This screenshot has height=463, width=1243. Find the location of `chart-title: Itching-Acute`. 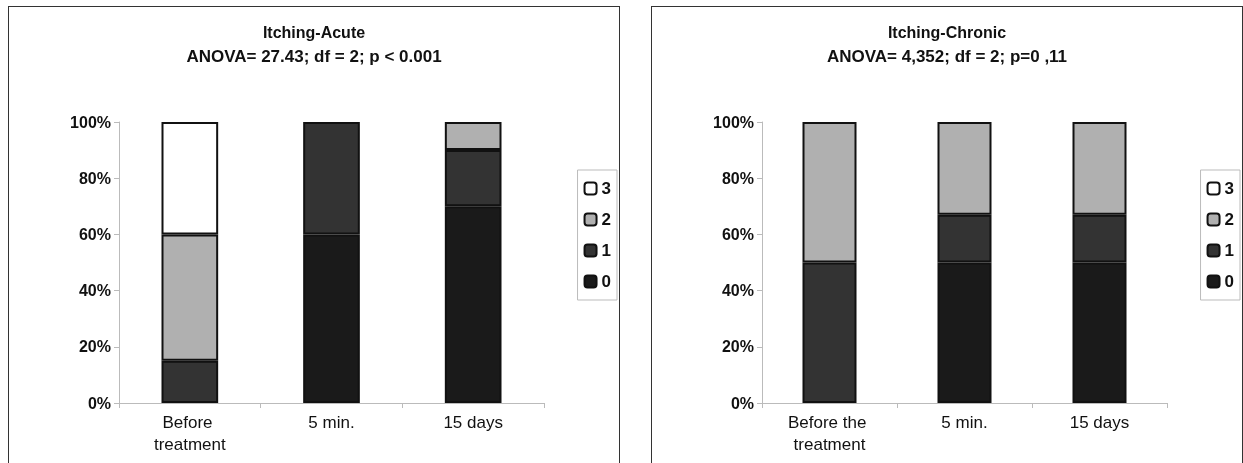

chart-title: Itching-Acute is located at coordinates (314, 32).